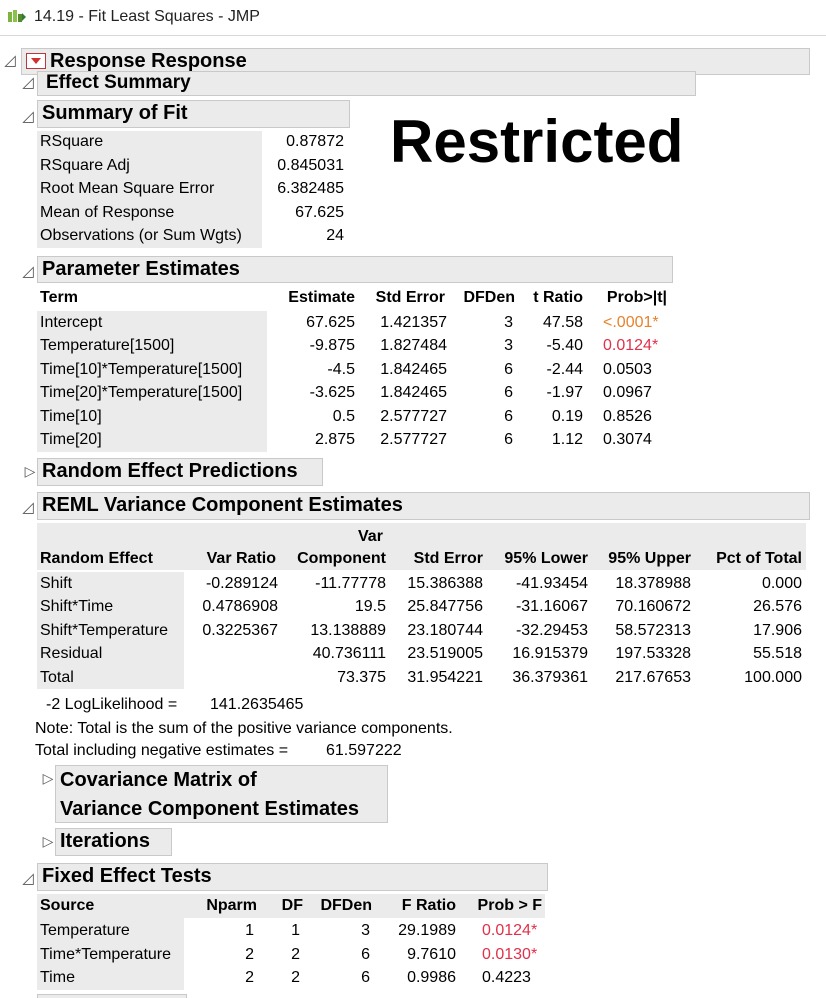 The width and height of the screenshot is (826, 998). I want to click on red-menu-icon, so click(36, 61).